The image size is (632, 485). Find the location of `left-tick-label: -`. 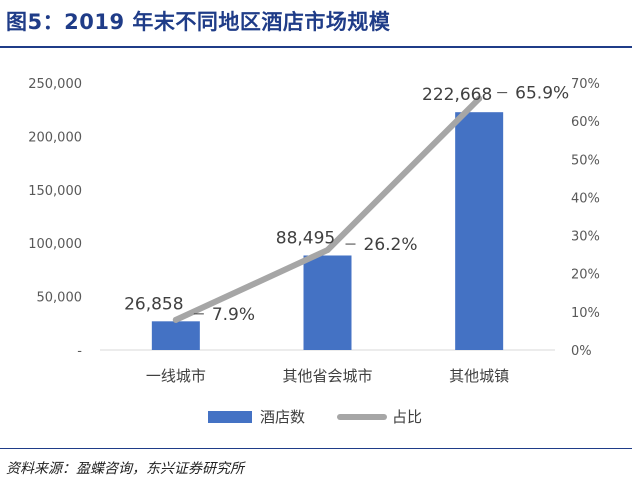

left-tick-label: - is located at coordinates (79, 351).